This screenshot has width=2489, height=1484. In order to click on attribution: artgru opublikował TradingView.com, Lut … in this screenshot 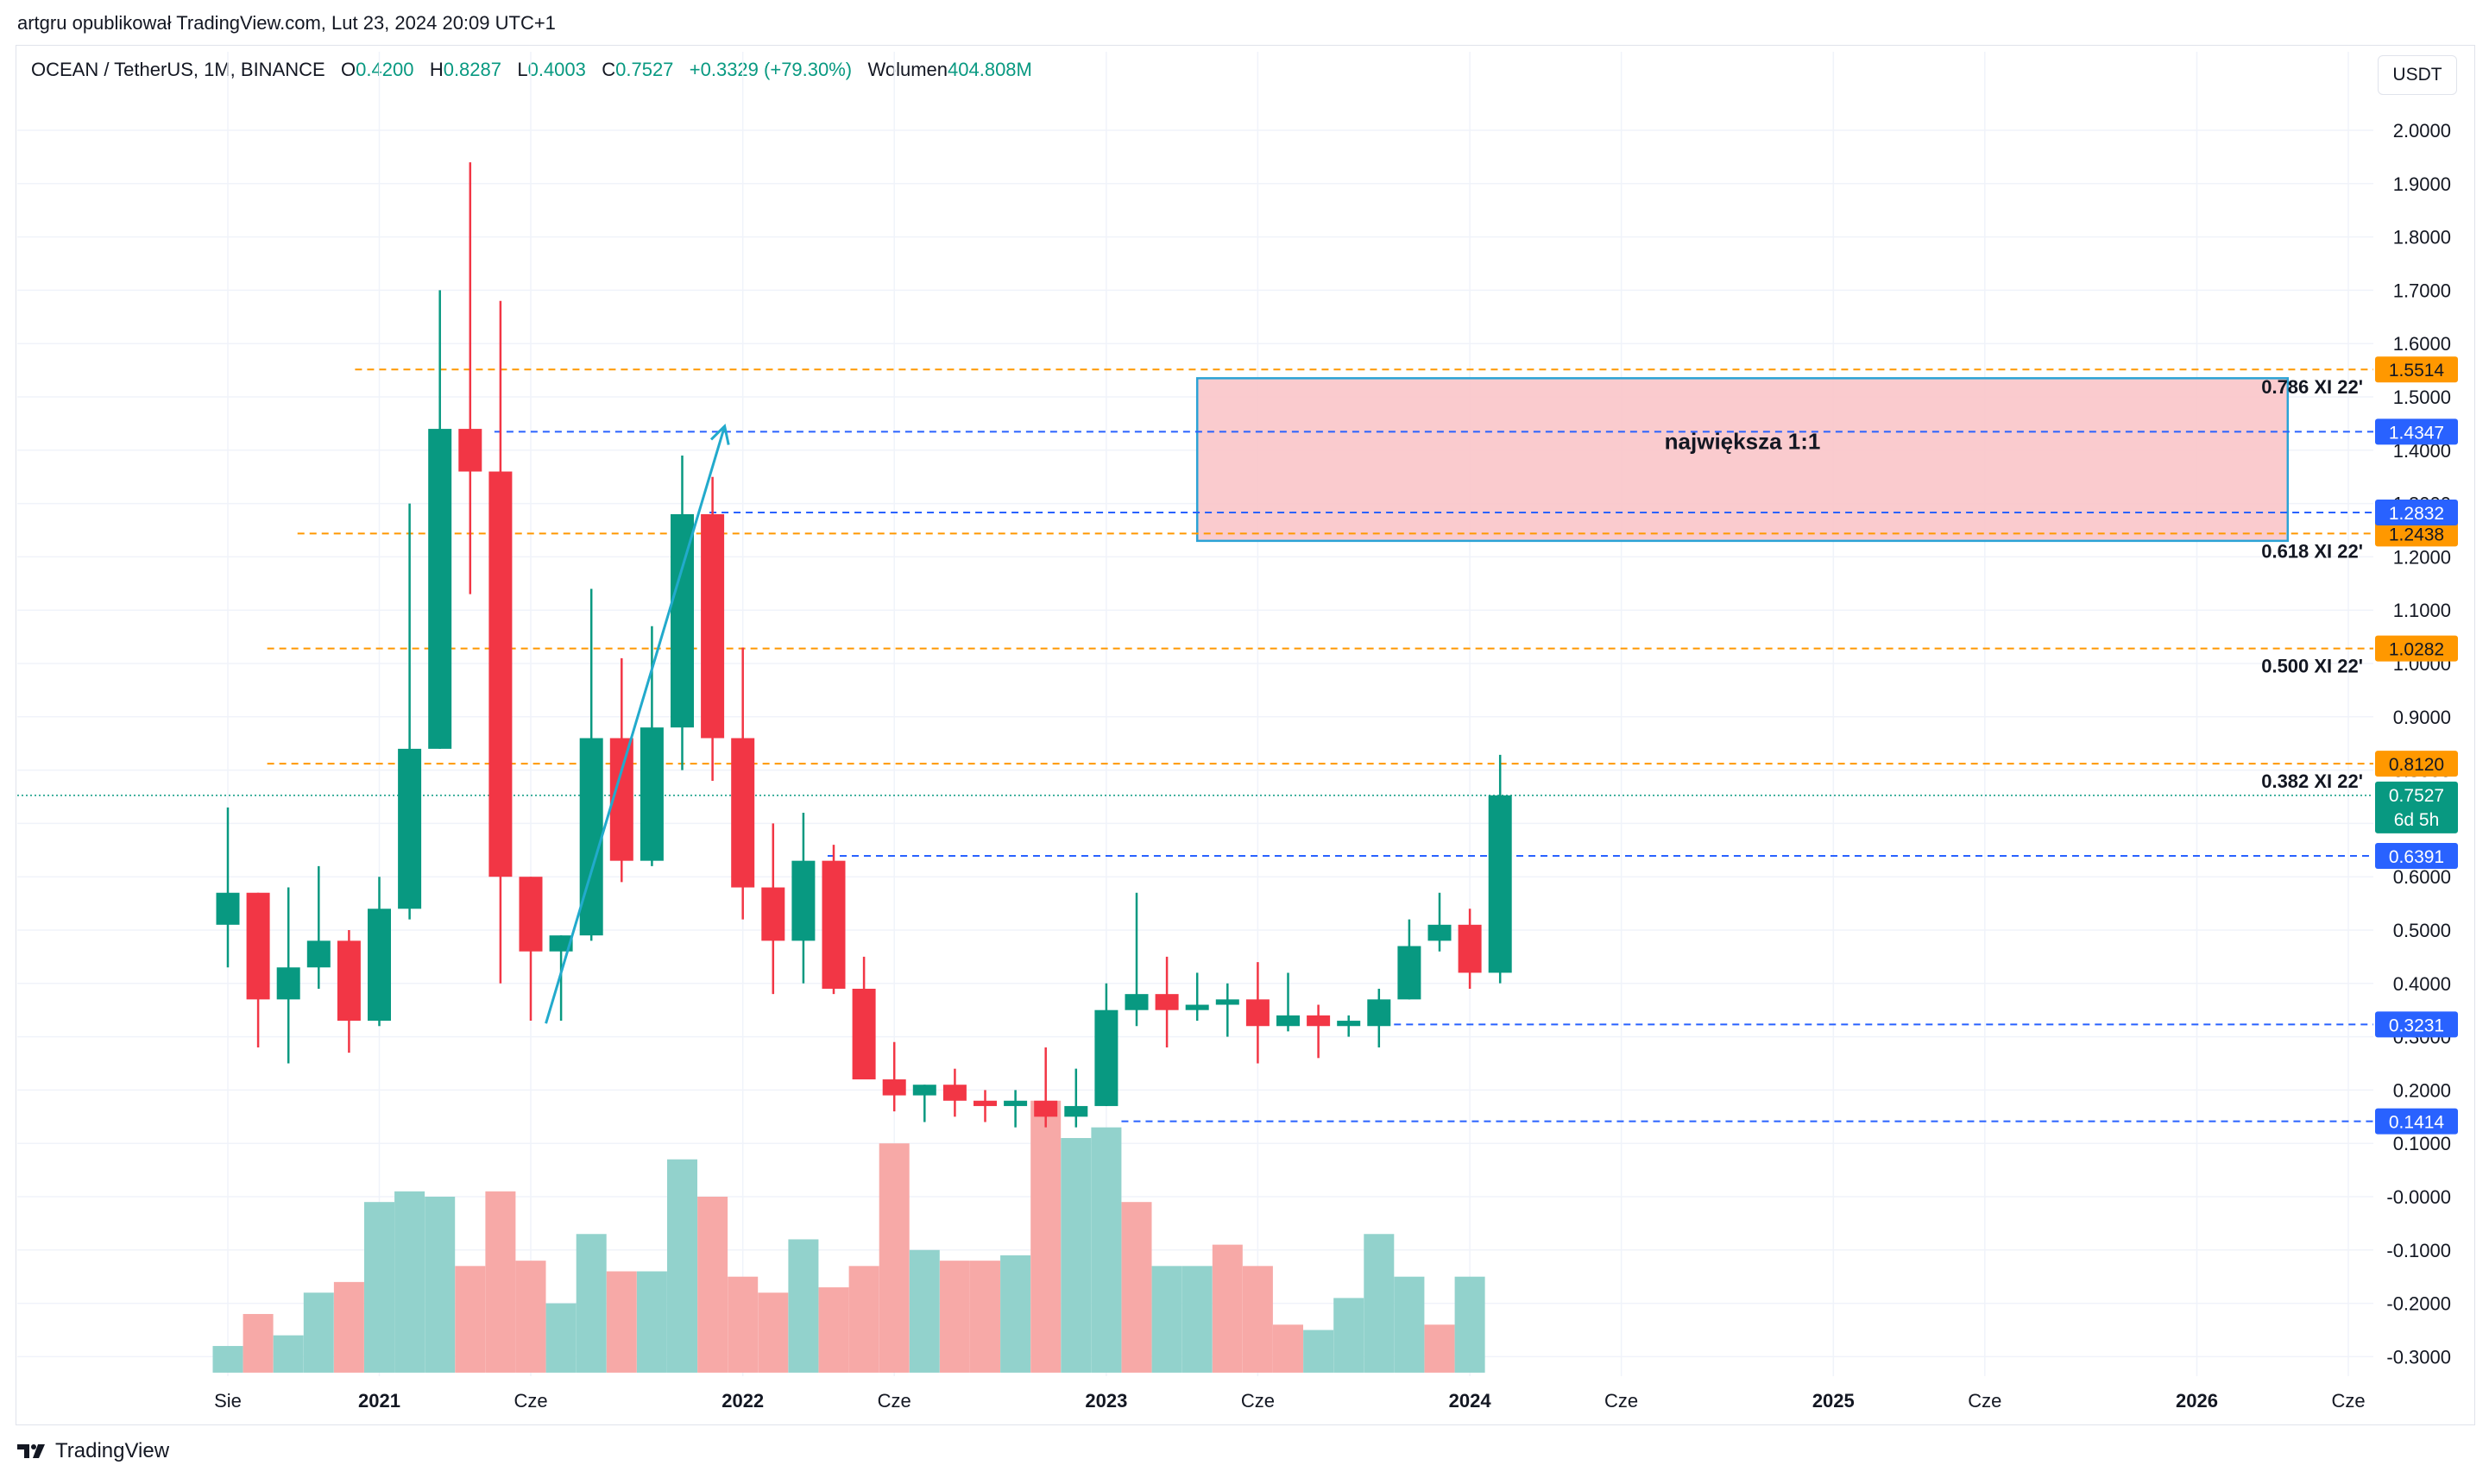, I will do `click(286, 23)`.